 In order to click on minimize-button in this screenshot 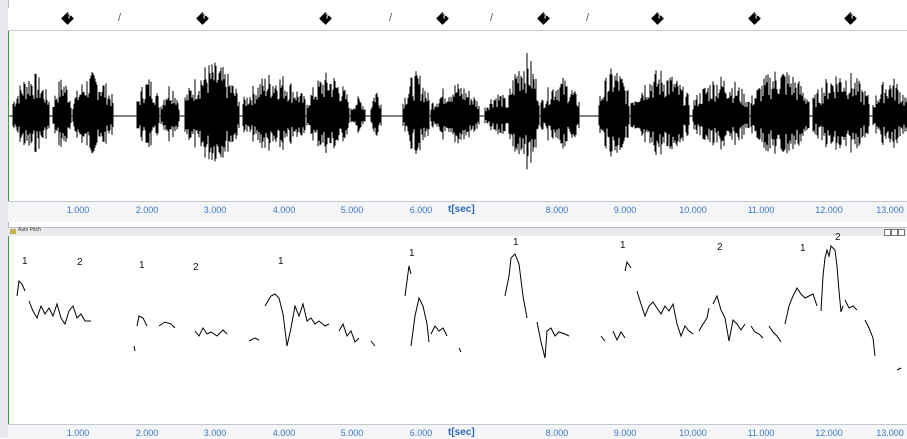, I will do `click(887, 232)`.